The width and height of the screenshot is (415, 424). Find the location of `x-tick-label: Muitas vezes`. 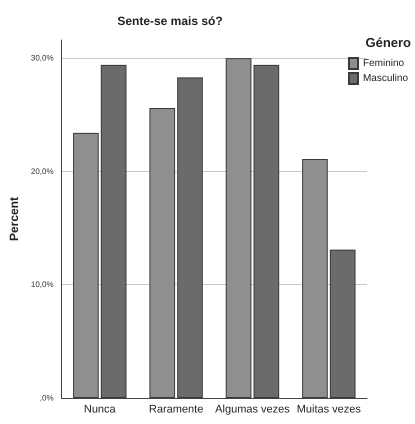

x-tick-label: Muitas vezes is located at coordinates (329, 410).